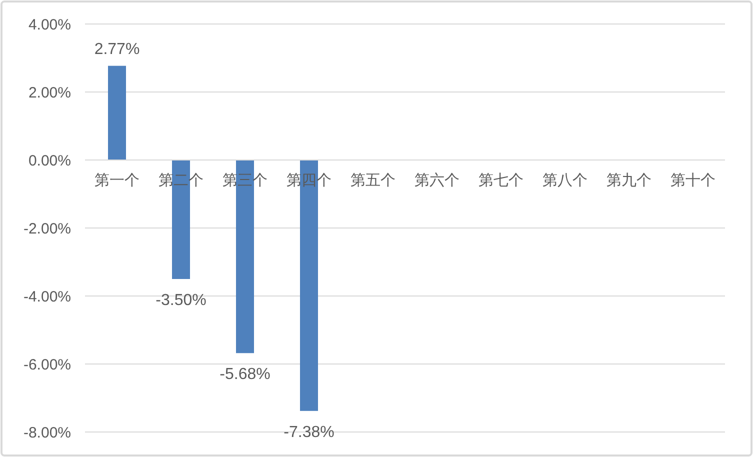 Image resolution: width=753 pixels, height=457 pixels. What do you see at coordinates (437, 180) in the screenshot?
I see `x-tick-label: 第六个` at bounding box center [437, 180].